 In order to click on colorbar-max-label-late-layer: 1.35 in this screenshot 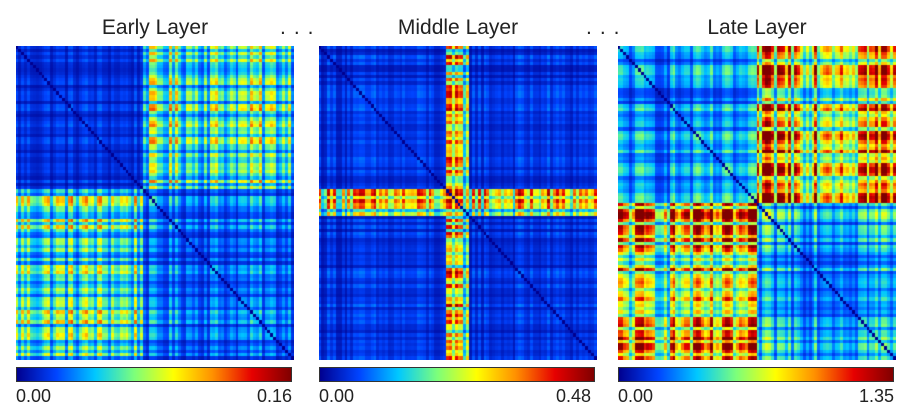, I will do `click(876, 396)`.